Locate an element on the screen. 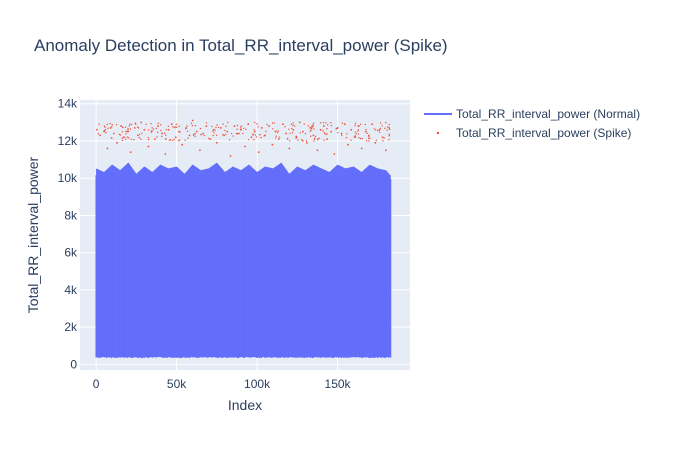 This screenshot has height=455, width=683. legend-item-spike: Total_RR_interval_power (Spike) is located at coordinates (534, 133).